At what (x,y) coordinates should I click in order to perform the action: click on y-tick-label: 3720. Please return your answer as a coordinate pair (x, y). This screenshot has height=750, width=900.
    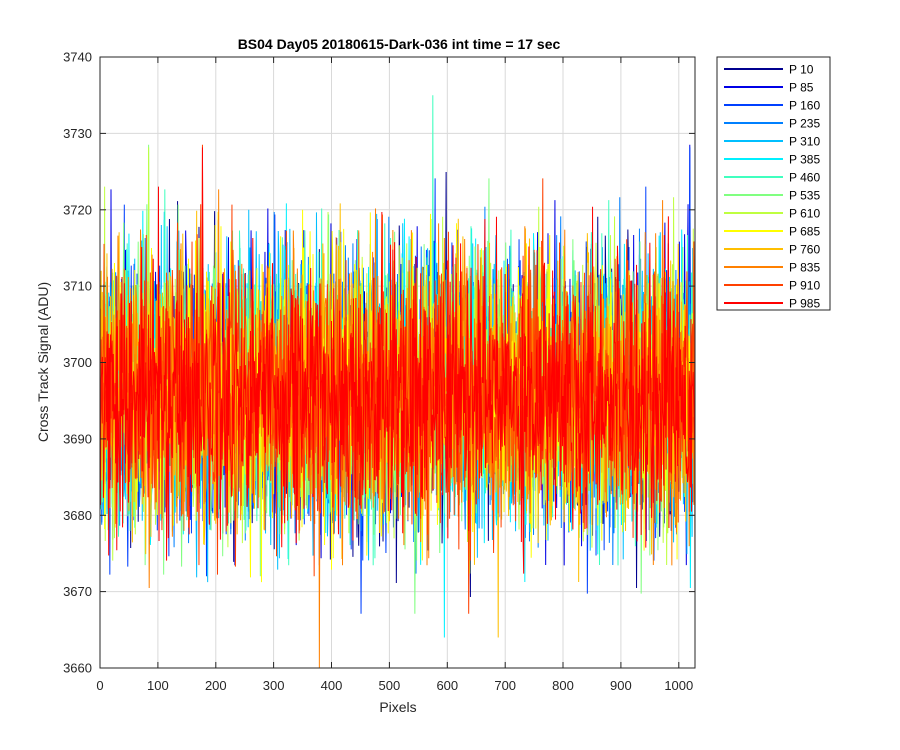
    Looking at the image, I should click on (77, 209).